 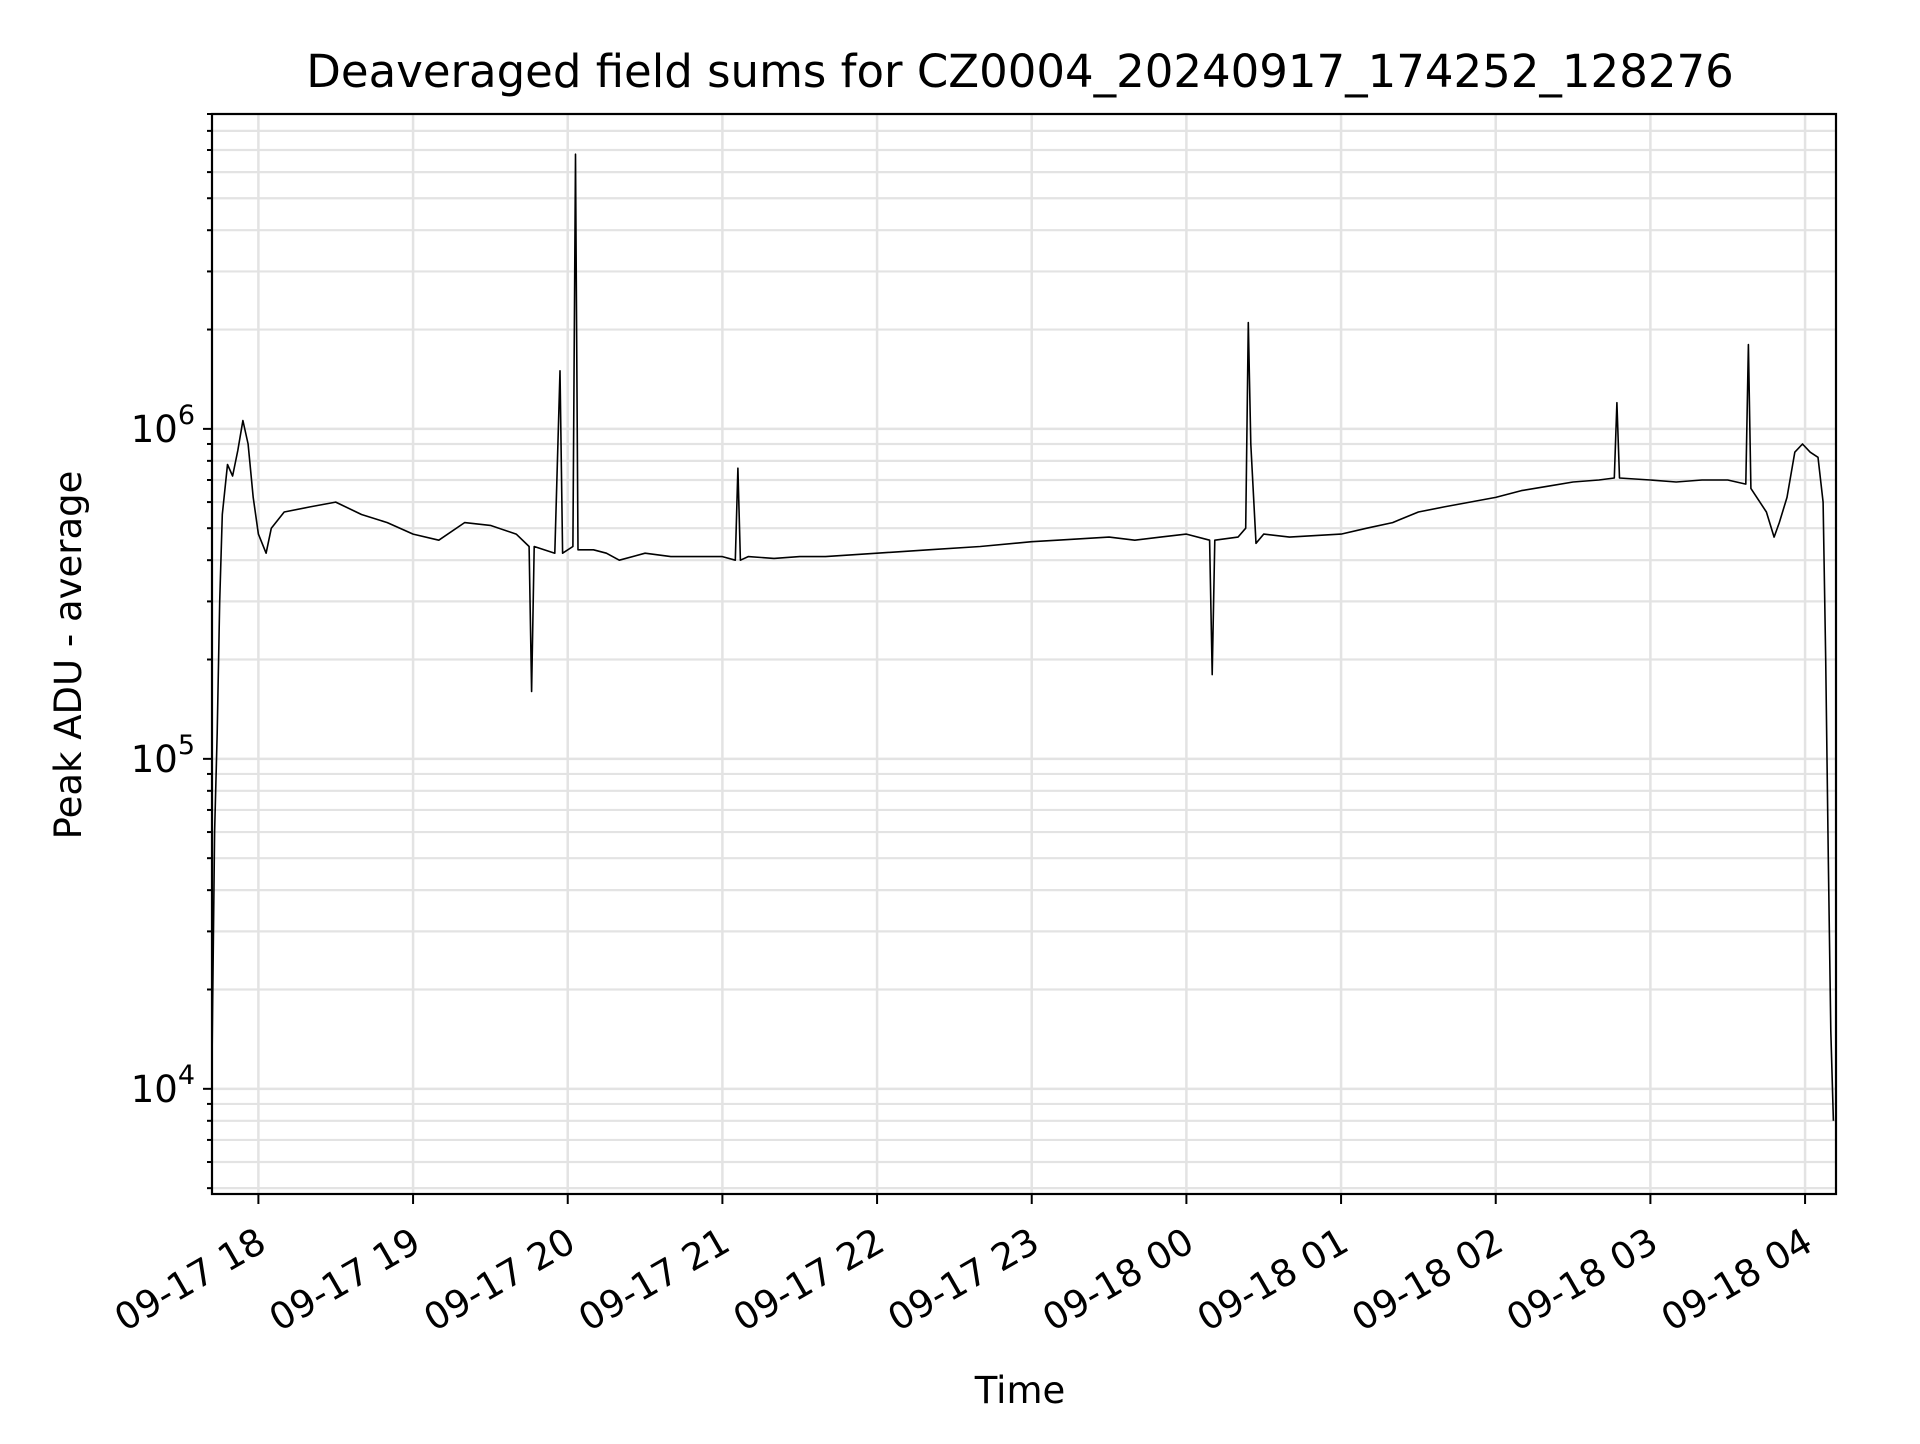 I want to click on x-tick-label: 09-17 23, so click(x=964, y=1280).